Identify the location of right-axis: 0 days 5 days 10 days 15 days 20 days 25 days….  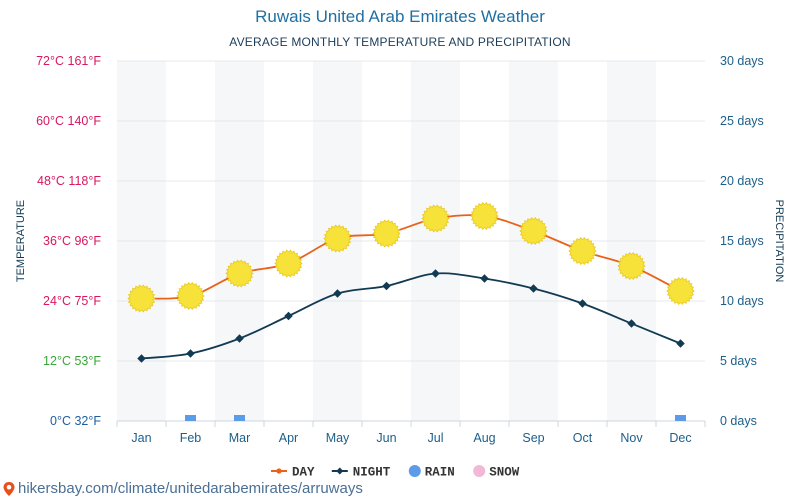
(752, 241).